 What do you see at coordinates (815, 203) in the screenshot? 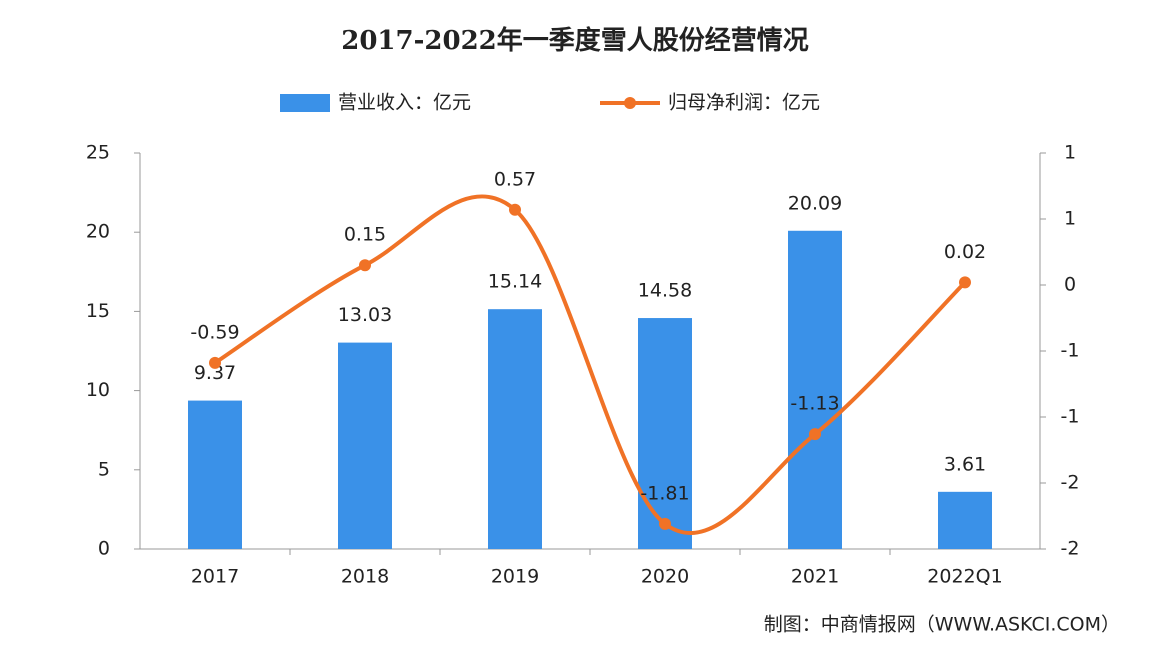
I see `bar-label: 20.09` at bounding box center [815, 203].